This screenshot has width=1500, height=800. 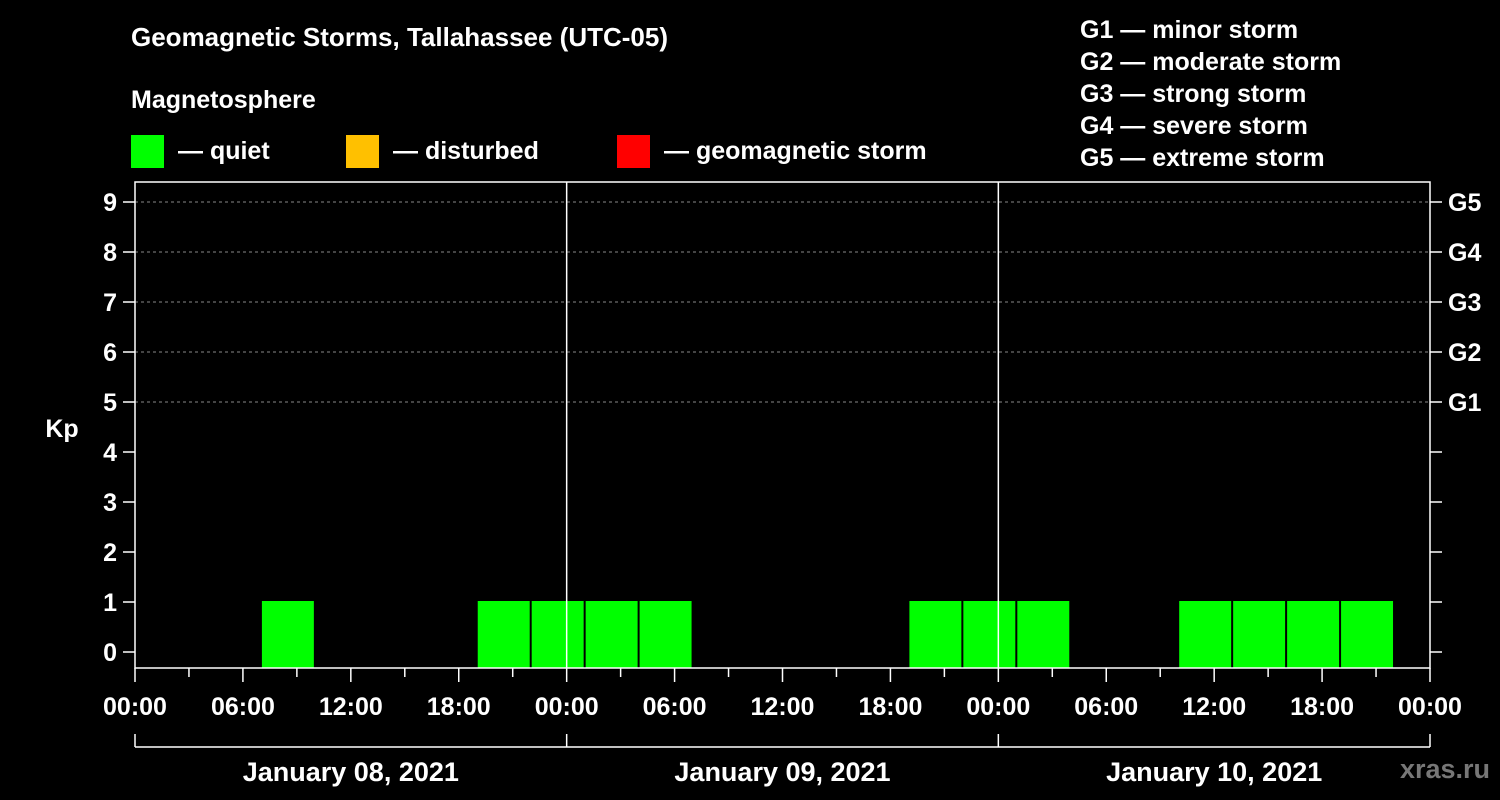 What do you see at coordinates (110, 403) in the screenshot?
I see `y-tick-label: 5` at bounding box center [110, 403].